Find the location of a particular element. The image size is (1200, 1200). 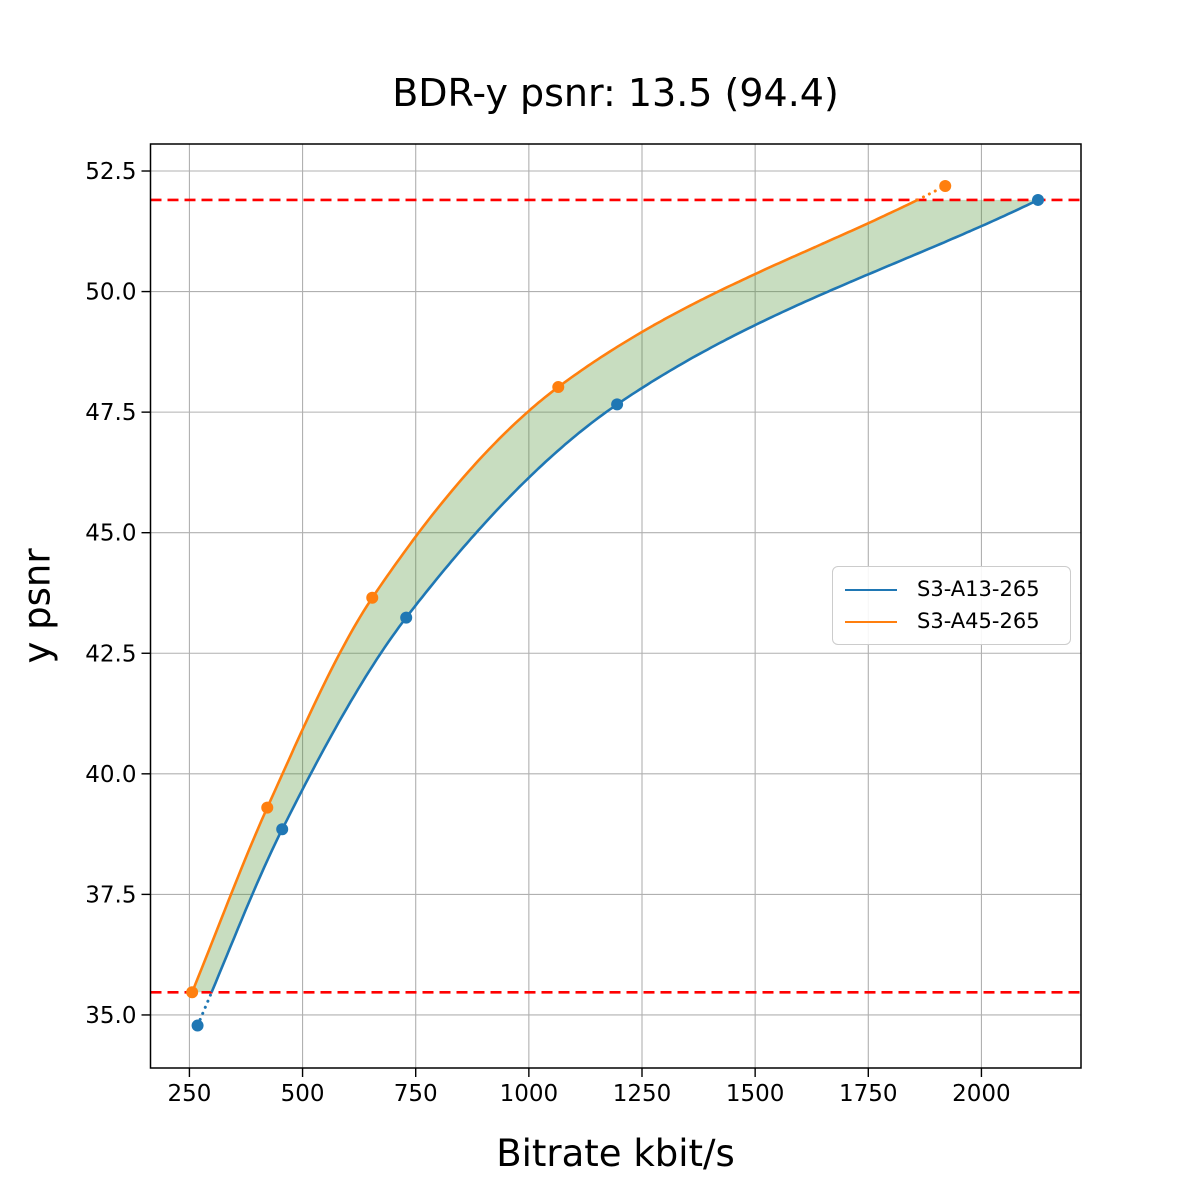

x-tick-label: 2000 is located at coordinates (981, 1094).